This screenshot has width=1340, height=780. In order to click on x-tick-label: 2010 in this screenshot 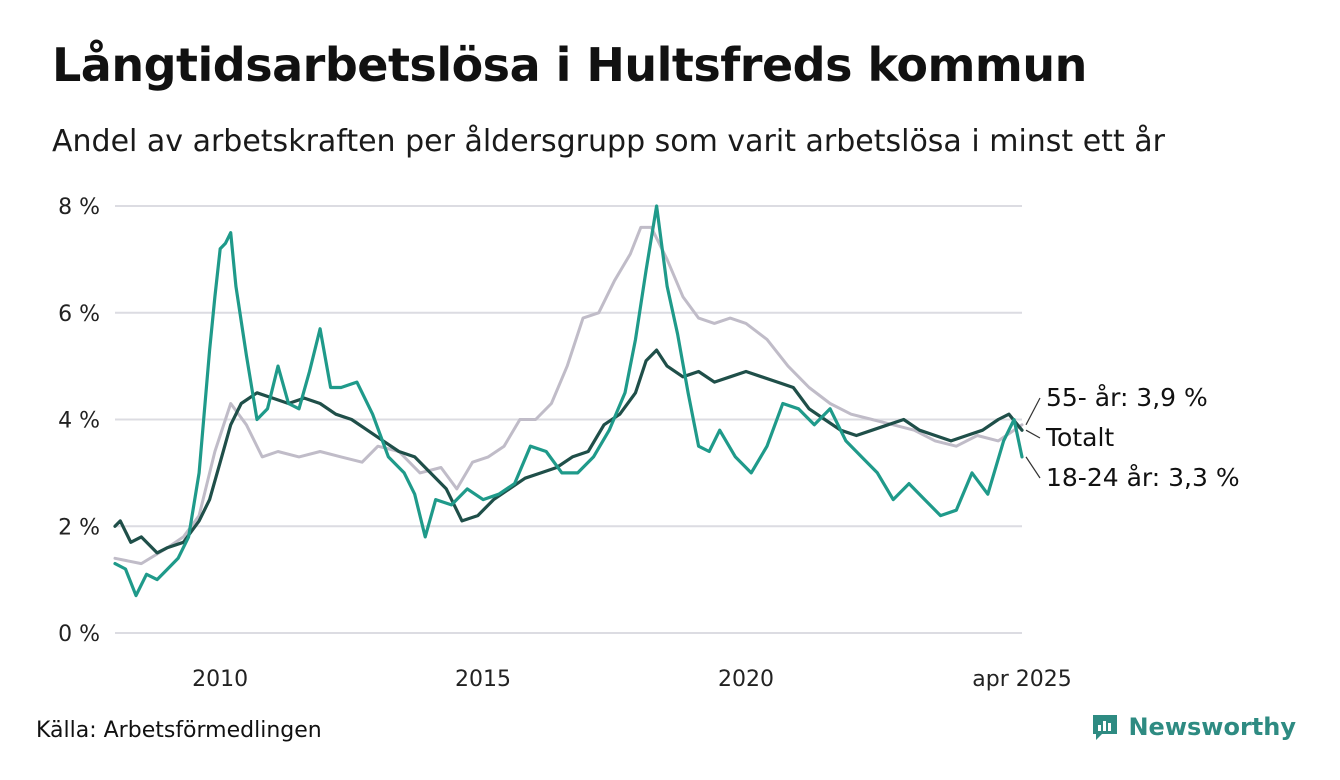, I will do `click(220, 679)`.